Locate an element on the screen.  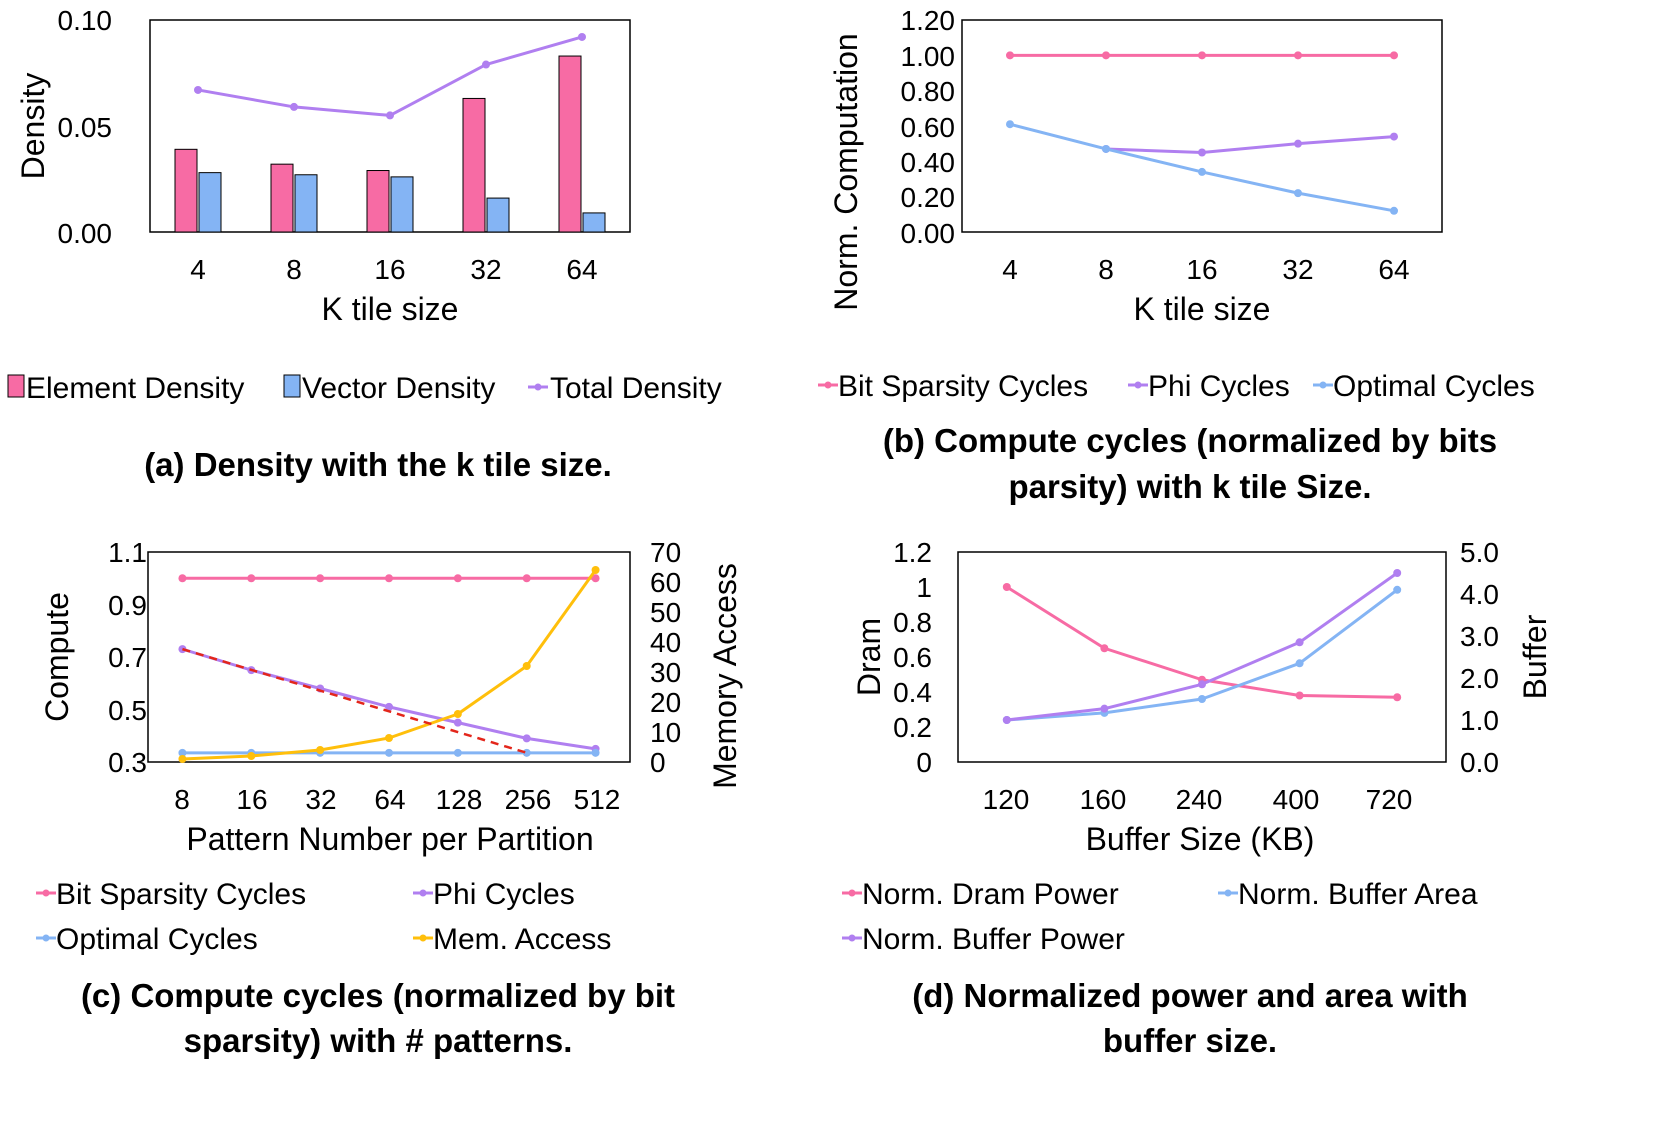
caption-a: (a) Density with the k tile size. is located at coordinates (378, 464).